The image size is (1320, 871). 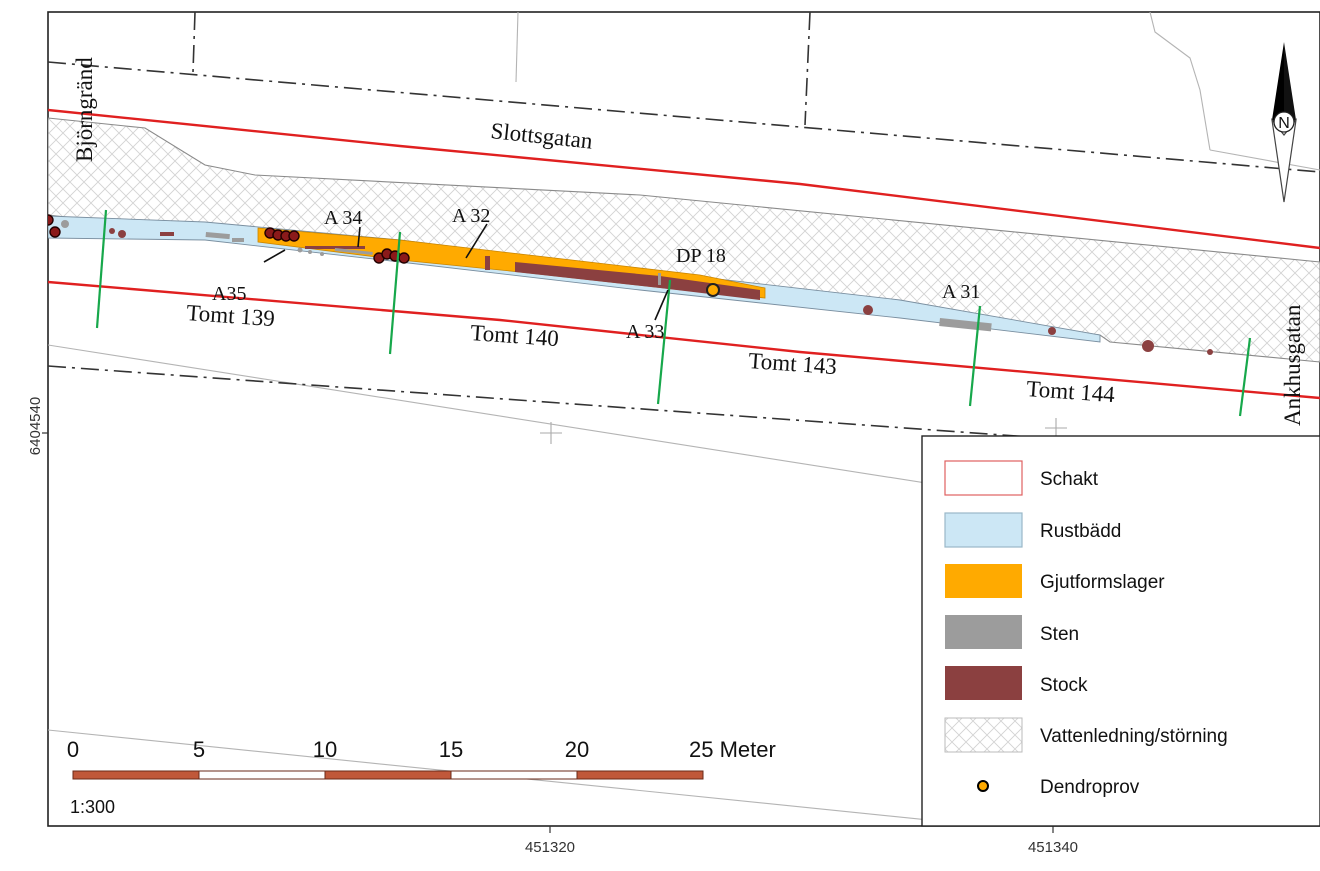 I want to click on svg-text: Gjutformslager, so click(x=1102, y=582).